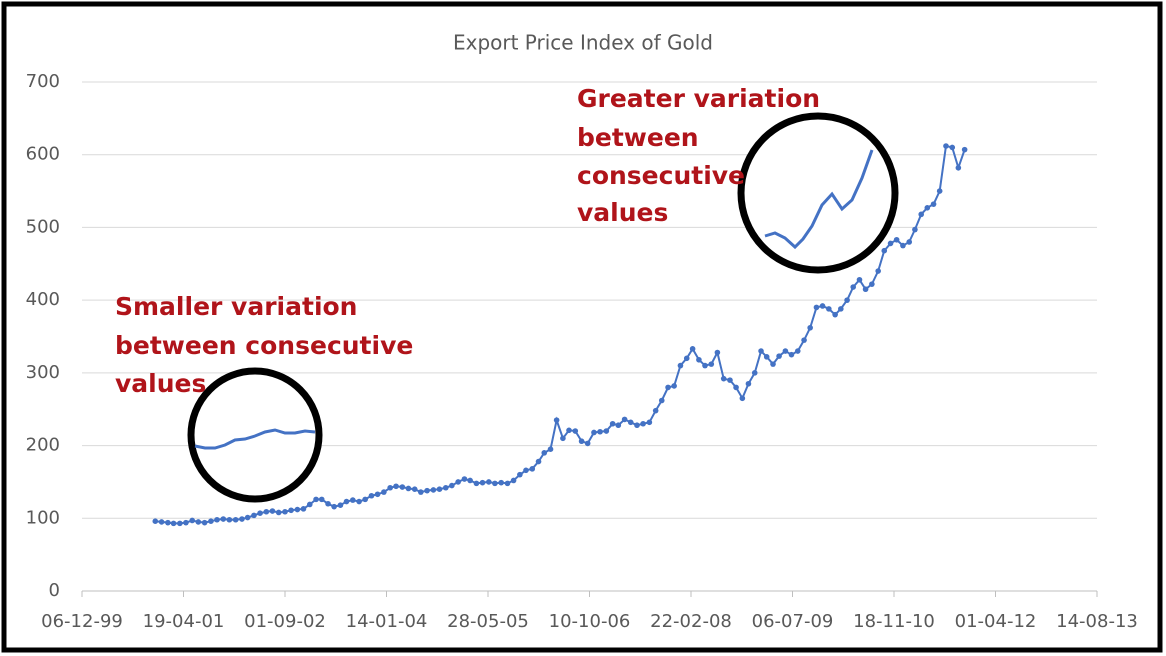 The height and width of the screenshot is (656, 1166). I want to click on magnifier, so click(818, 193).